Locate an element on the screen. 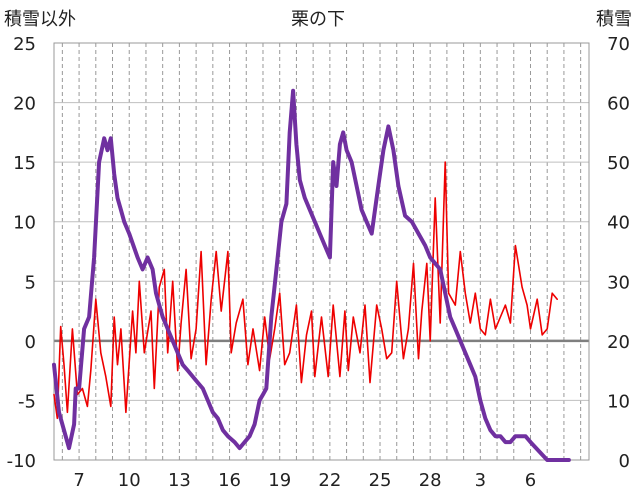  left-tick-label: 25 is located at coordinates (24, 44).